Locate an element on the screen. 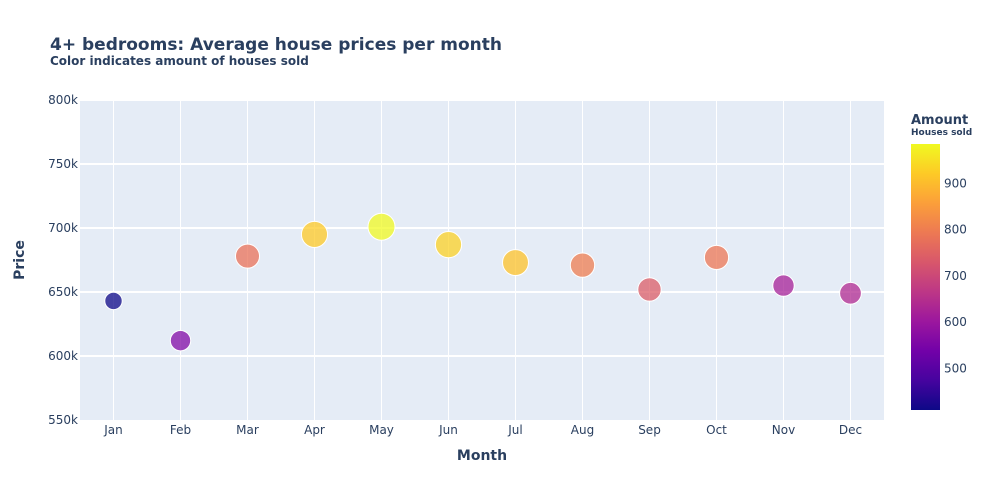  colorbar-ticks: 500 600 700 800 900 is located at coordinates (955, 275).